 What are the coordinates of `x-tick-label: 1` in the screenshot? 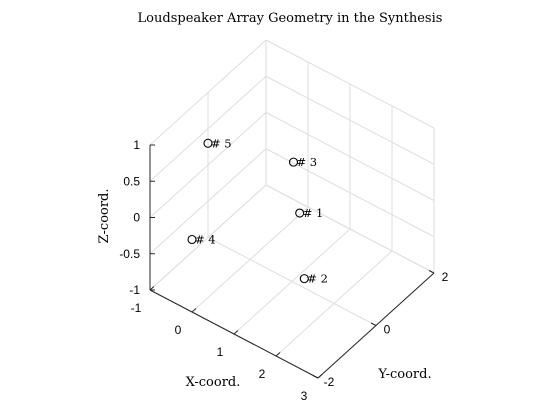 It's located at (220, 352).